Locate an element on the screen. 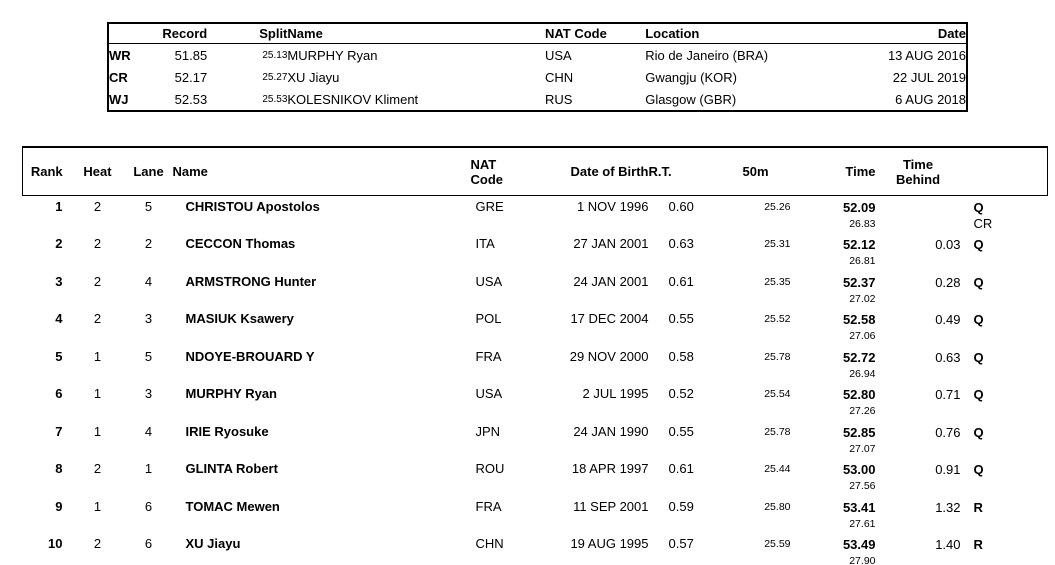  final-time-cell: 52.85 27.07 is located at coordinates (833, 440).